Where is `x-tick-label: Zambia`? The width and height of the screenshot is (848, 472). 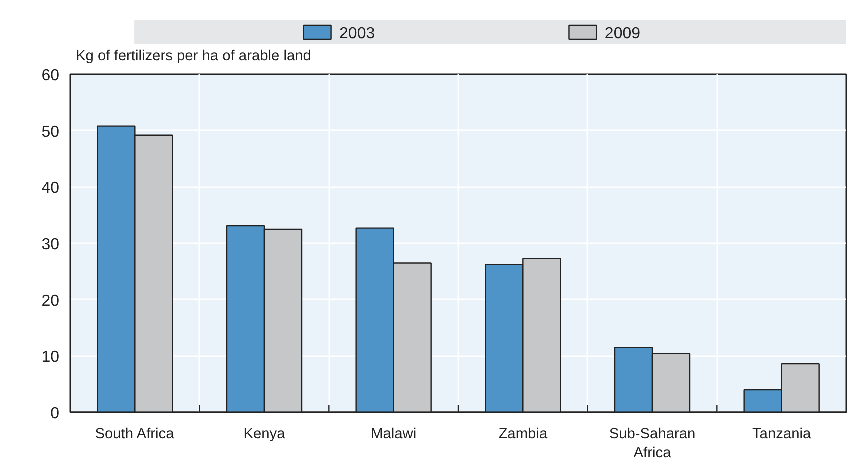 x-tick-label: Zambia is located at coordinates (523, 434).